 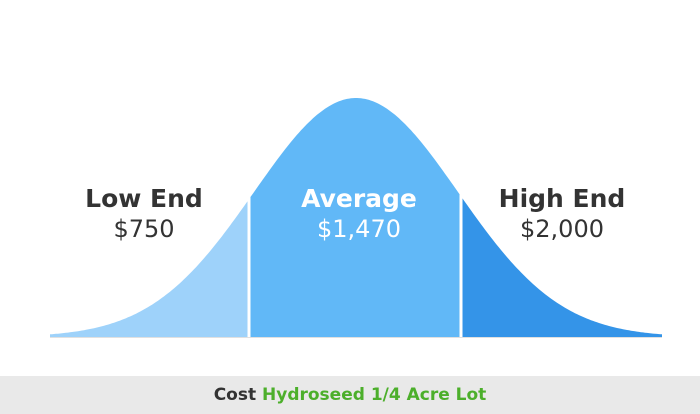 I want to click on chart-caption: Cost Hydroseed 1/4 Acre Lot, so click(x=350, y=395).